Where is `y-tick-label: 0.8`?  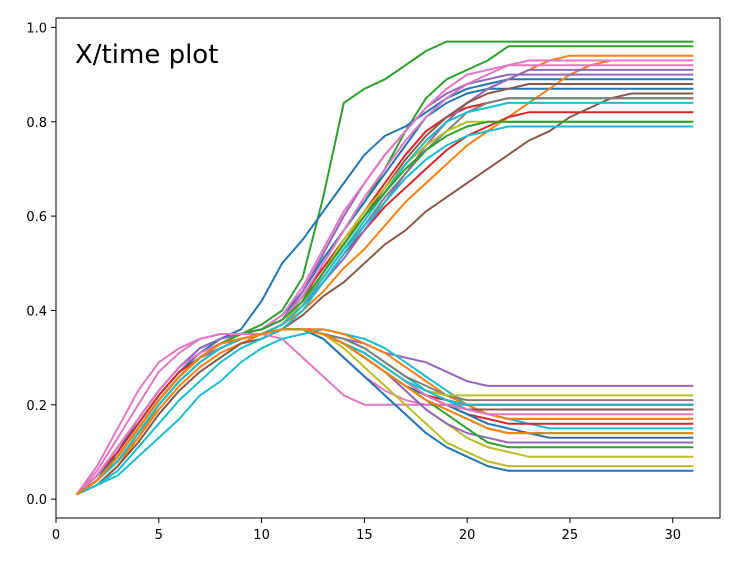
y-tick-label: 0.8 is located at coordinates (36, 123).